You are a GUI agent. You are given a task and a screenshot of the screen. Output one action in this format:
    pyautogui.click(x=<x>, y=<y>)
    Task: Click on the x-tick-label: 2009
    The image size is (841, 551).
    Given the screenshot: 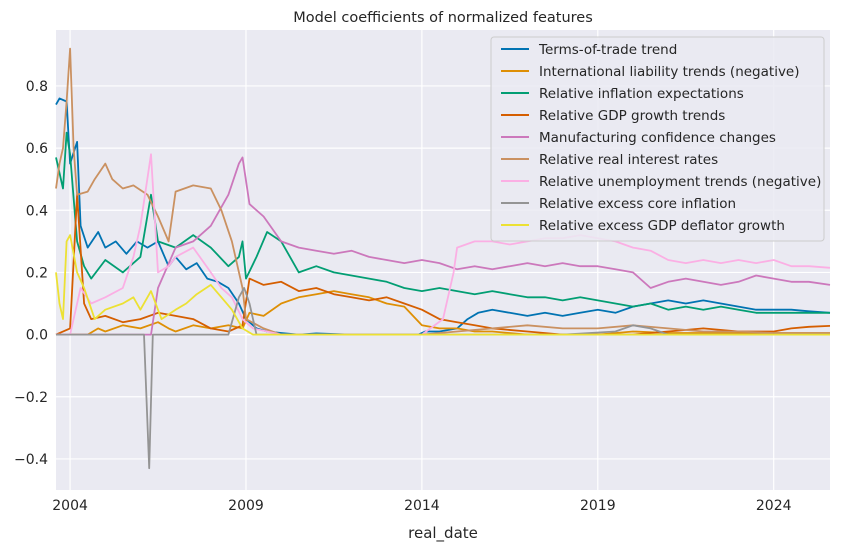 What is the action you would take?
    pyautogui.click(x=246, y=506)
    